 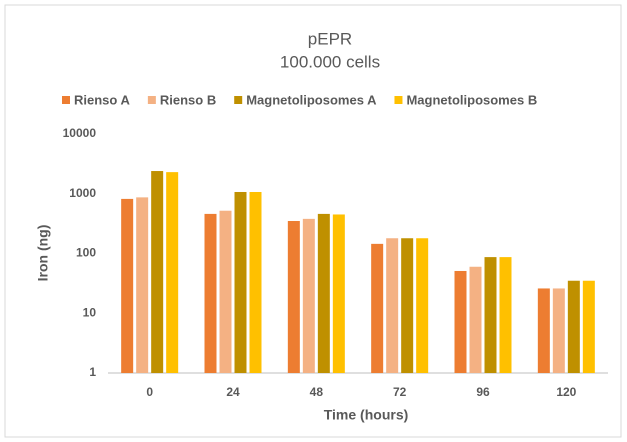 I want to click on y-tick-label: 1, so click(x=92, y=372).